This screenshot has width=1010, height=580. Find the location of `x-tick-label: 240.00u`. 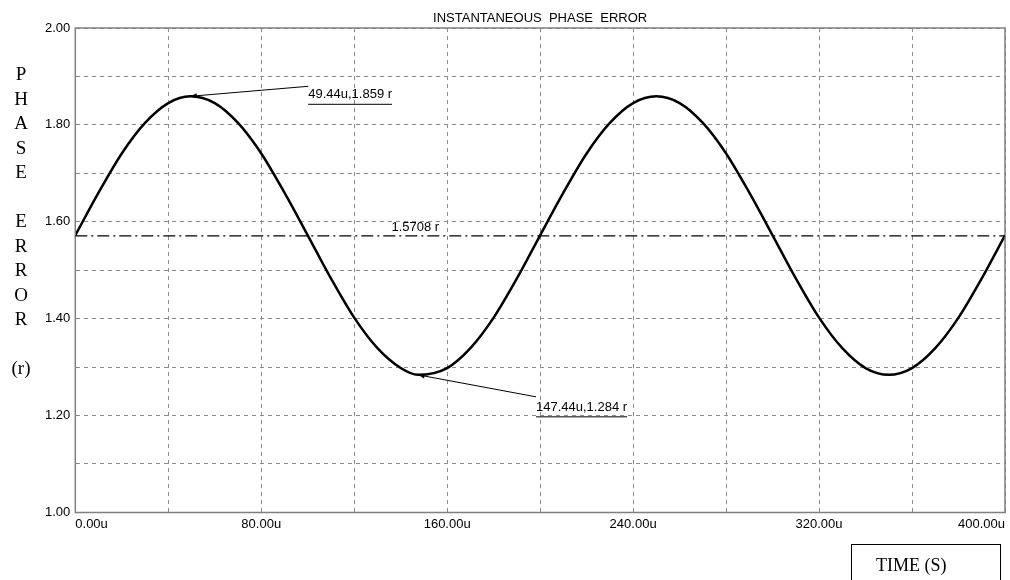

x-tick-label: 240.00u is located at coordinates (633, 523).